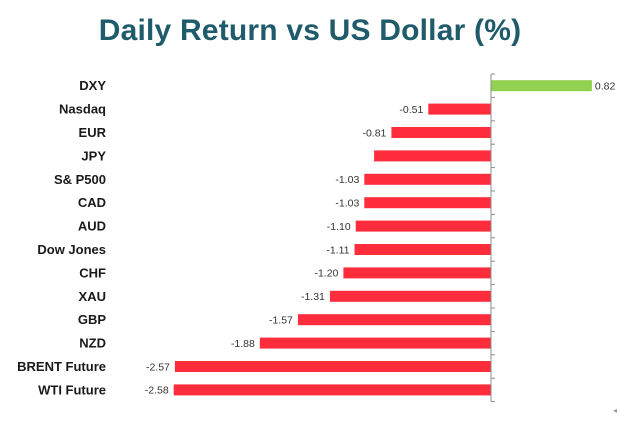 Image resolution: width=620 pixels, height=421 pixels. Describe the element at coordinates (157, 391) in the screenshot. I see `value-label-wti-future: -2.58` at that location.